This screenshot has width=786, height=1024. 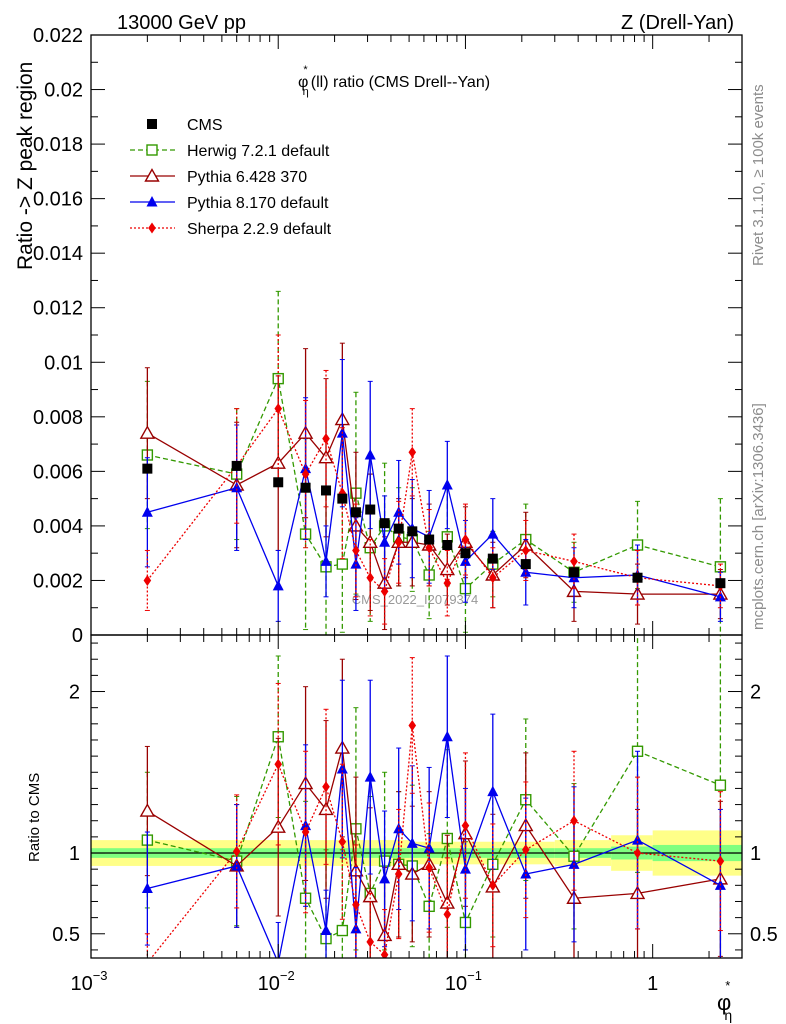 I want to click on chart-title: φ* η(ll) ratio (CMS Drell--Yan), so click(x=394, y=81).